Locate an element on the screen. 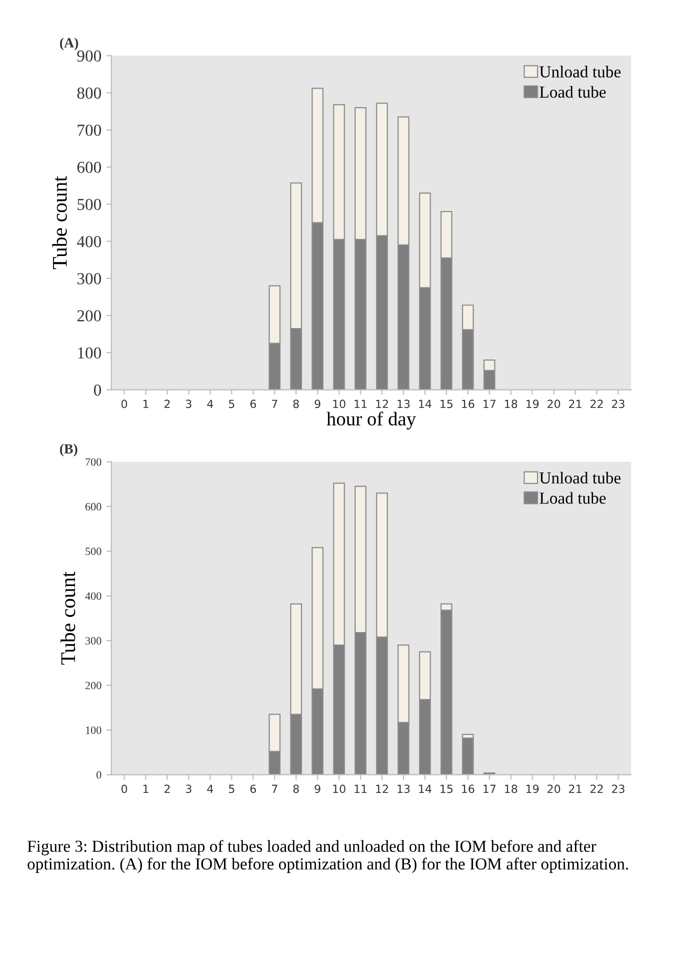 The height and width of the screenshot is (960, 675). y-tick-label: 800 is located at coordinates (89, 93).